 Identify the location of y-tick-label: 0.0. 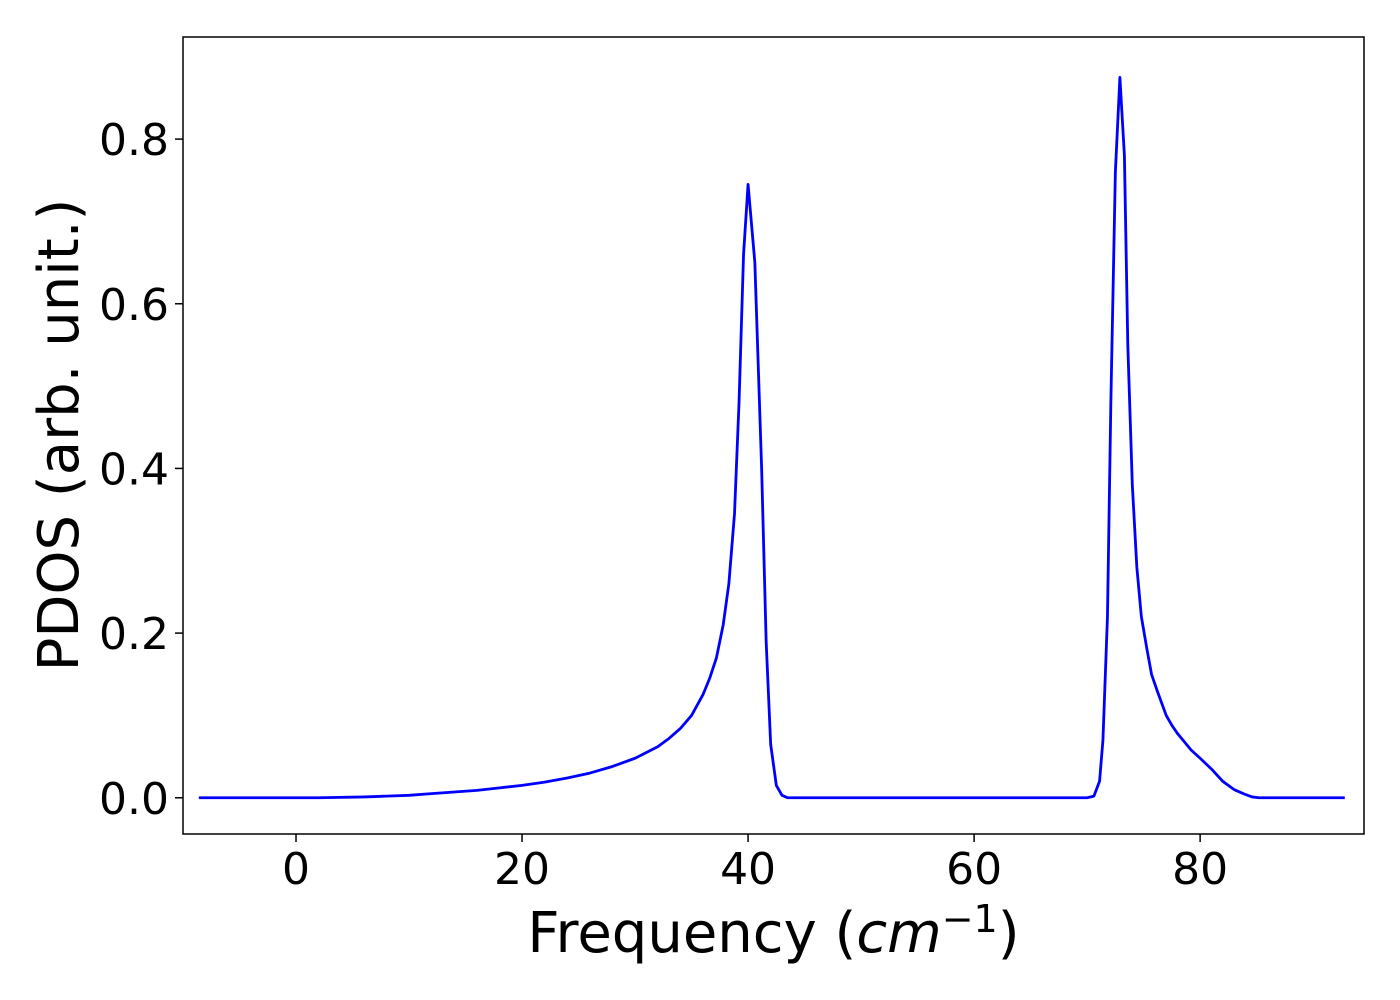
(134, 799).